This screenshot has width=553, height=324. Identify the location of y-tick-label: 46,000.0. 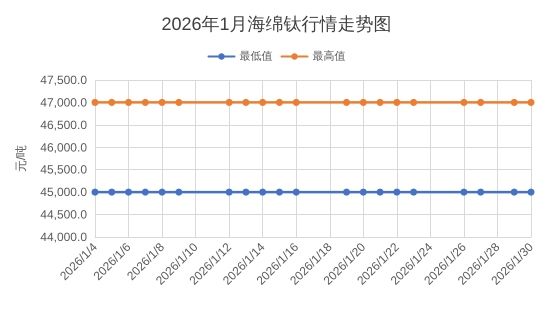
(64, 147).